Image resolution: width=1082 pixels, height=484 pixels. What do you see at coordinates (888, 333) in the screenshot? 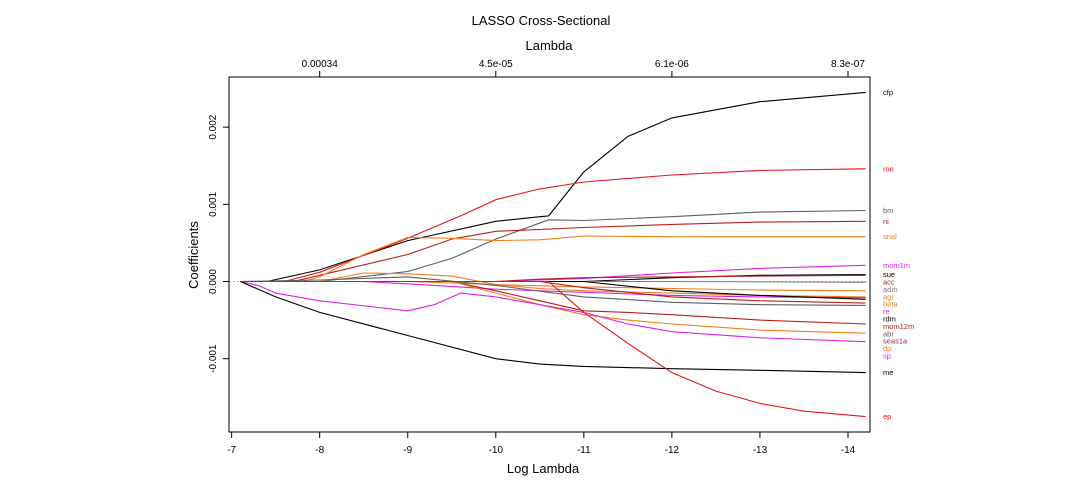
I see `legend-label-abr: abr` at bounding box center [888, 333].